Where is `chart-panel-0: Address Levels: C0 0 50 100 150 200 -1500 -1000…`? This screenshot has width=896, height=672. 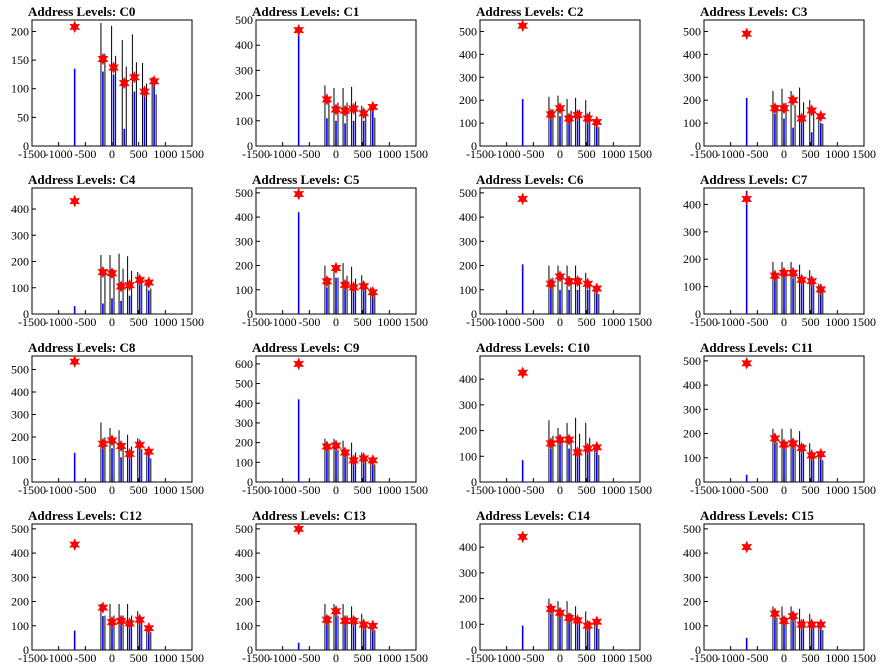
chart-panel-0: Address Levels: C0 0 50 100 150 200 -1500 -1000… is located at coordinates (112, 84).